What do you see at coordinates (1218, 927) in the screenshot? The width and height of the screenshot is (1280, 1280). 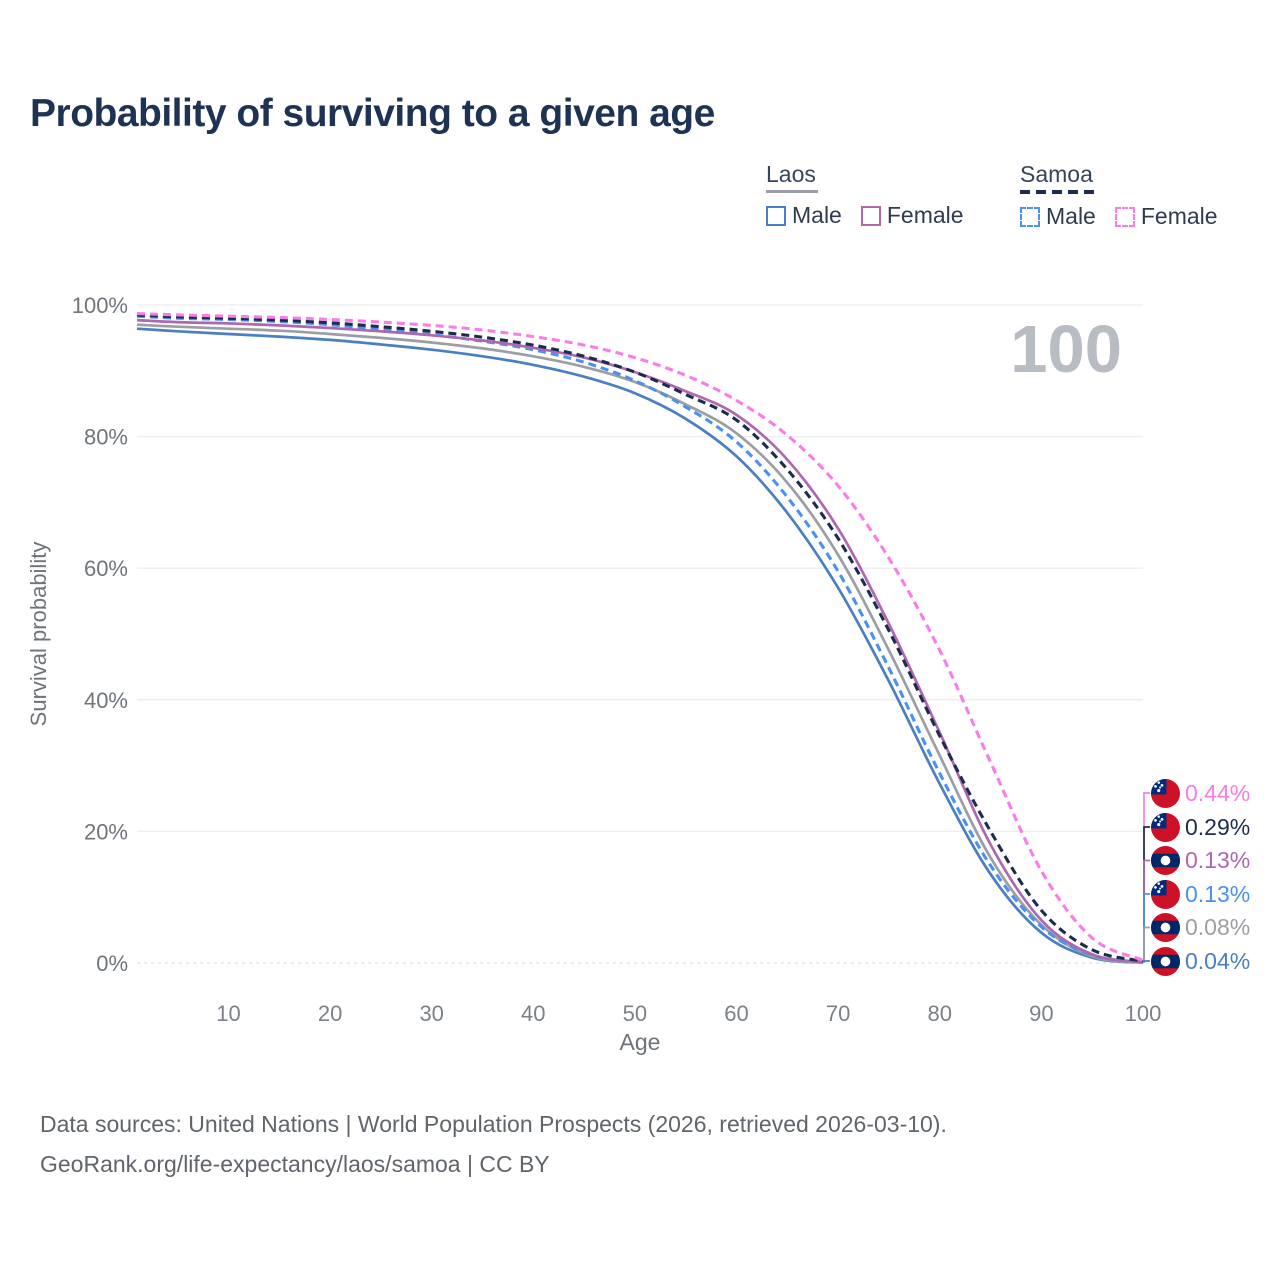 I see `series-end-value: 0.08%` at bounding box center [1218, 927].